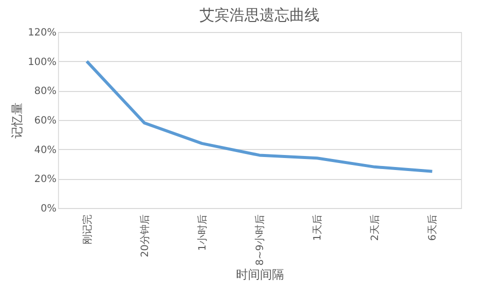 The width and height of the screenshot is (481, 289). Describe the element at coordinates (42, 62) in the screenshot. I see `y-tick-label: 100%` at that location.